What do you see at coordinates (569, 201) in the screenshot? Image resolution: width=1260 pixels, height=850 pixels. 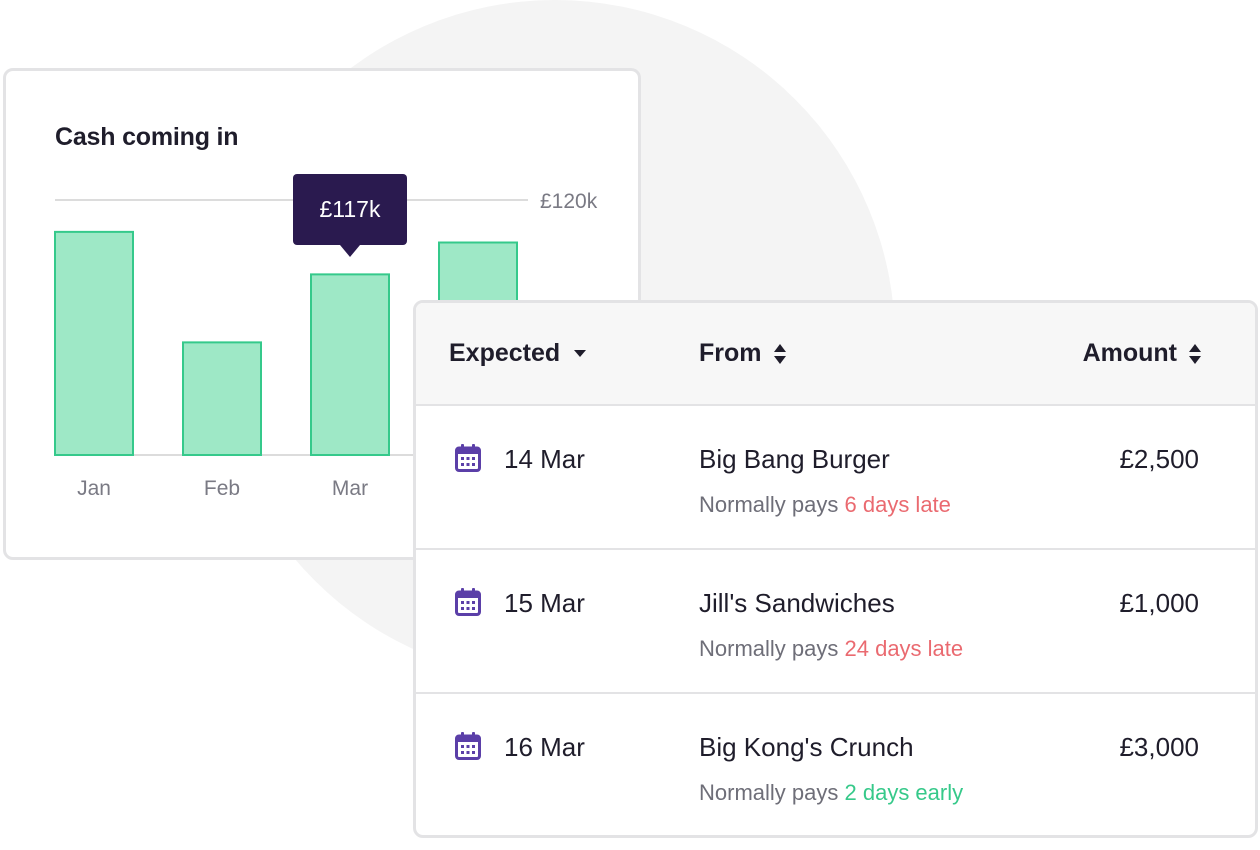 I see `gridline-label: £120k` at bounding box center [569, 201].